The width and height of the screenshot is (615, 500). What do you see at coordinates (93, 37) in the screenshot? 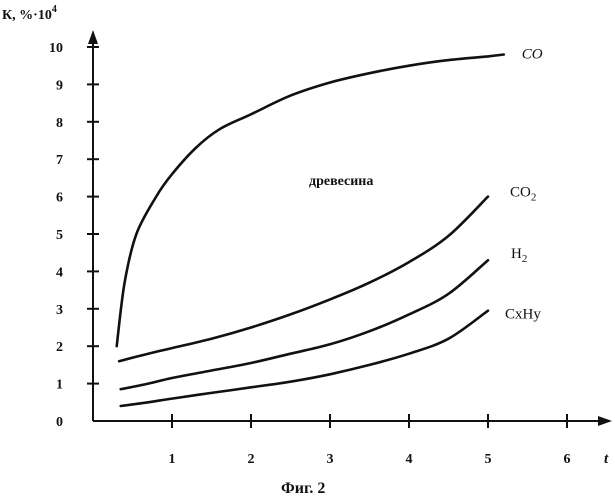
I see `y-axis-arrowhead` at bounding box center [93, 37].